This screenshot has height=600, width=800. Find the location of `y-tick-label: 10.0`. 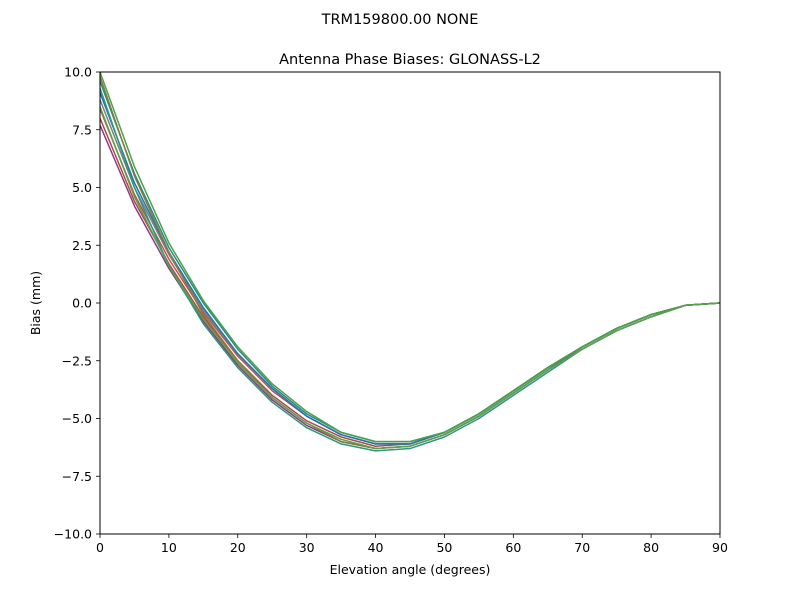

y-tick-label: 10.0 is located at coordinates (78, 72).